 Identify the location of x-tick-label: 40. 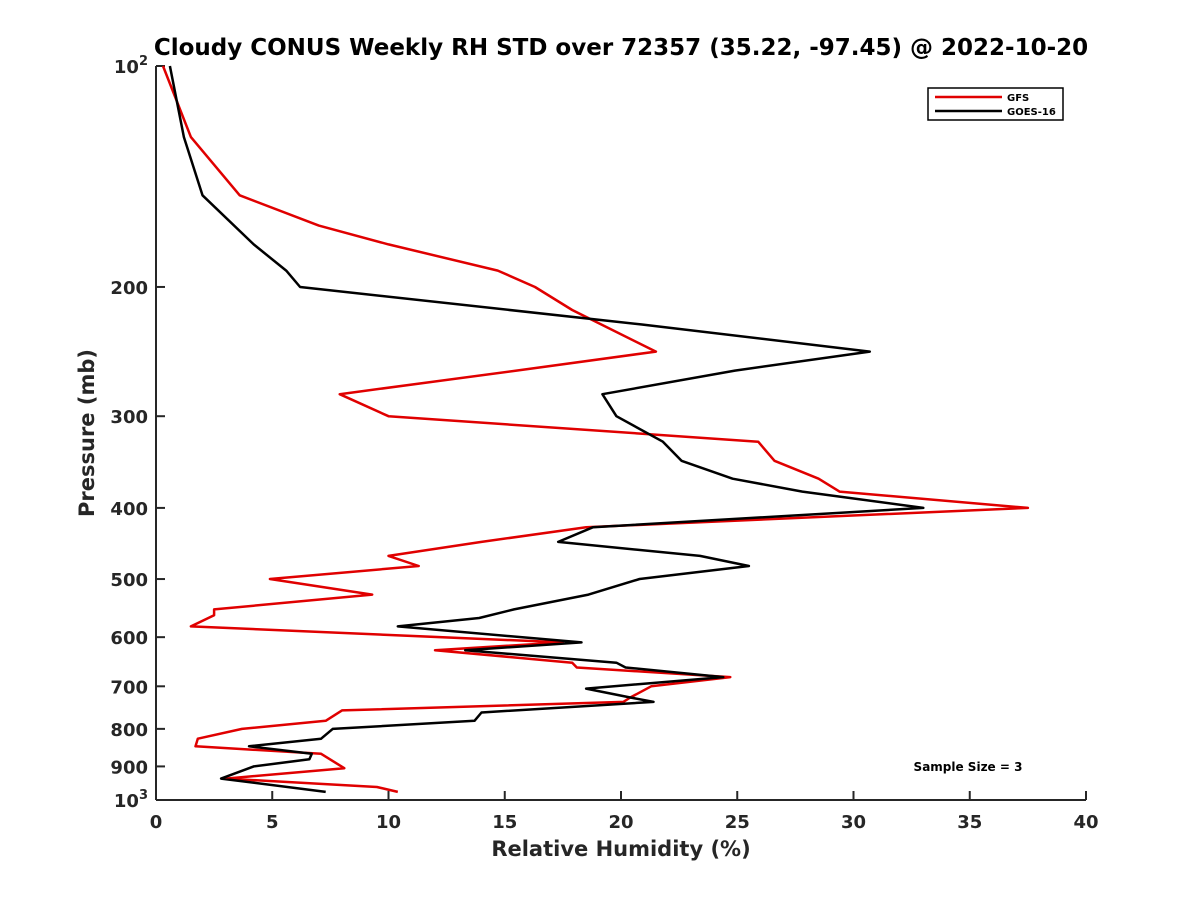
(1085, 822).